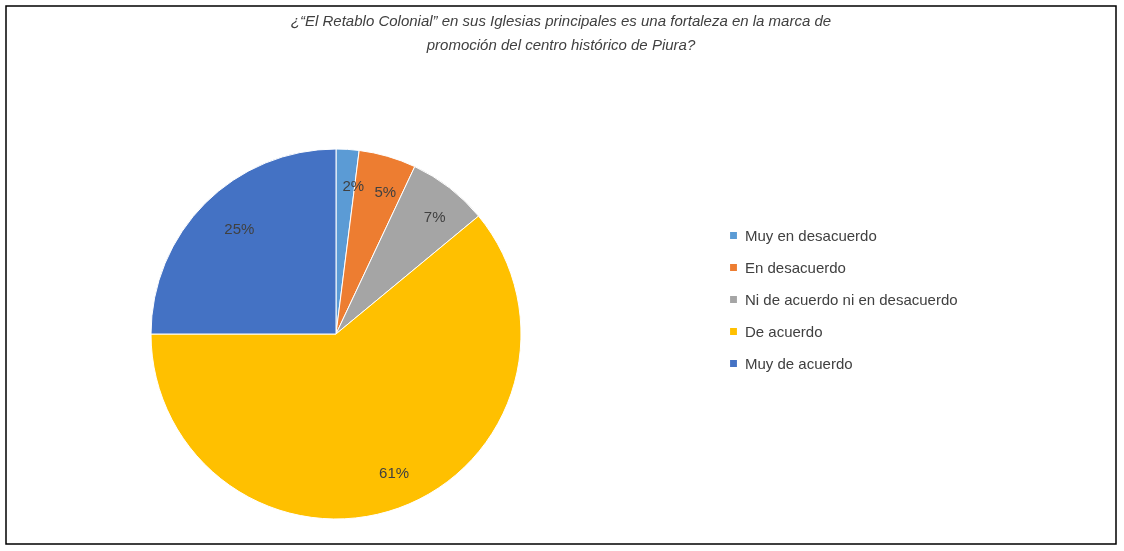  I want to click on data-label: 61%, so click(394, 473).